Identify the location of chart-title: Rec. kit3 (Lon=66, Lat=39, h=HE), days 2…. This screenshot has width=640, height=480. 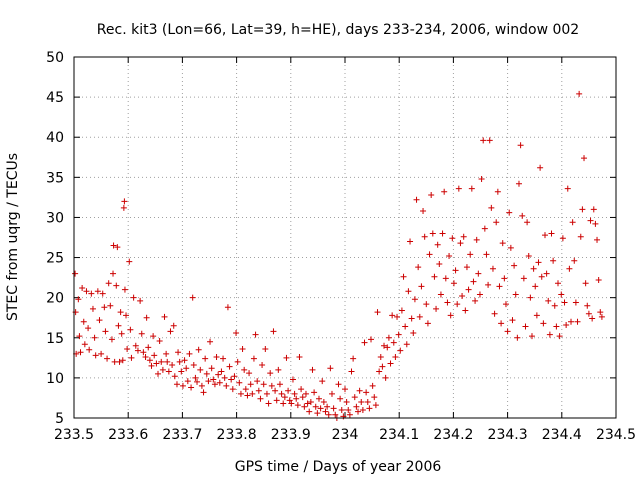
(338, 30).